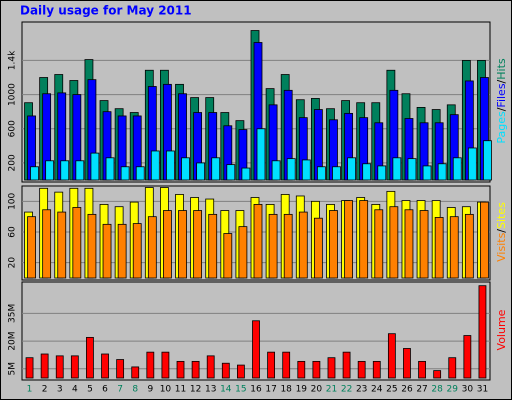 This screenshot has width=512, height=400. I want to click on y-tick-label: 5M, so click(13, 369).